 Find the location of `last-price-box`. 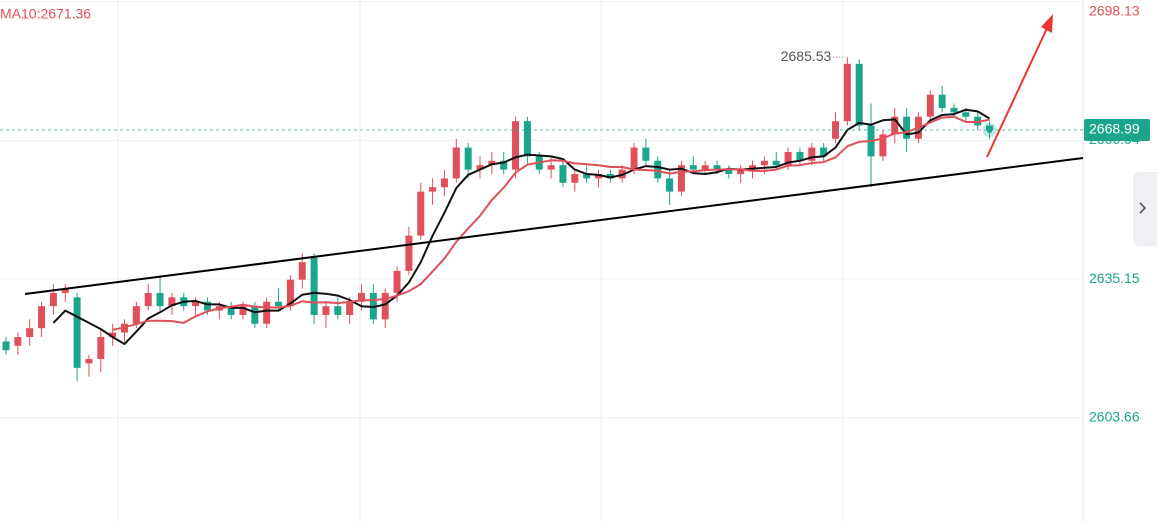

last-price-box is located at coordinates (1117, 129).